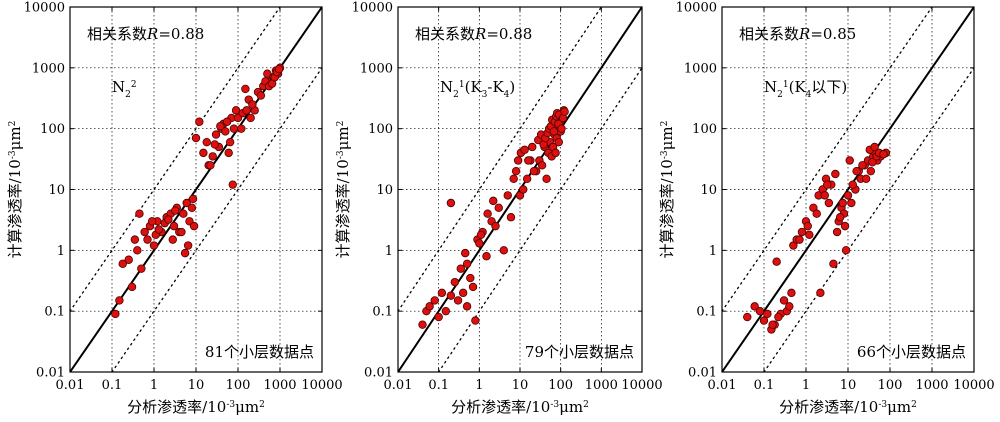 This screenshot has height=422, width=1000. I want to click on layer-label: N21(K4以下), so click(805, 89).